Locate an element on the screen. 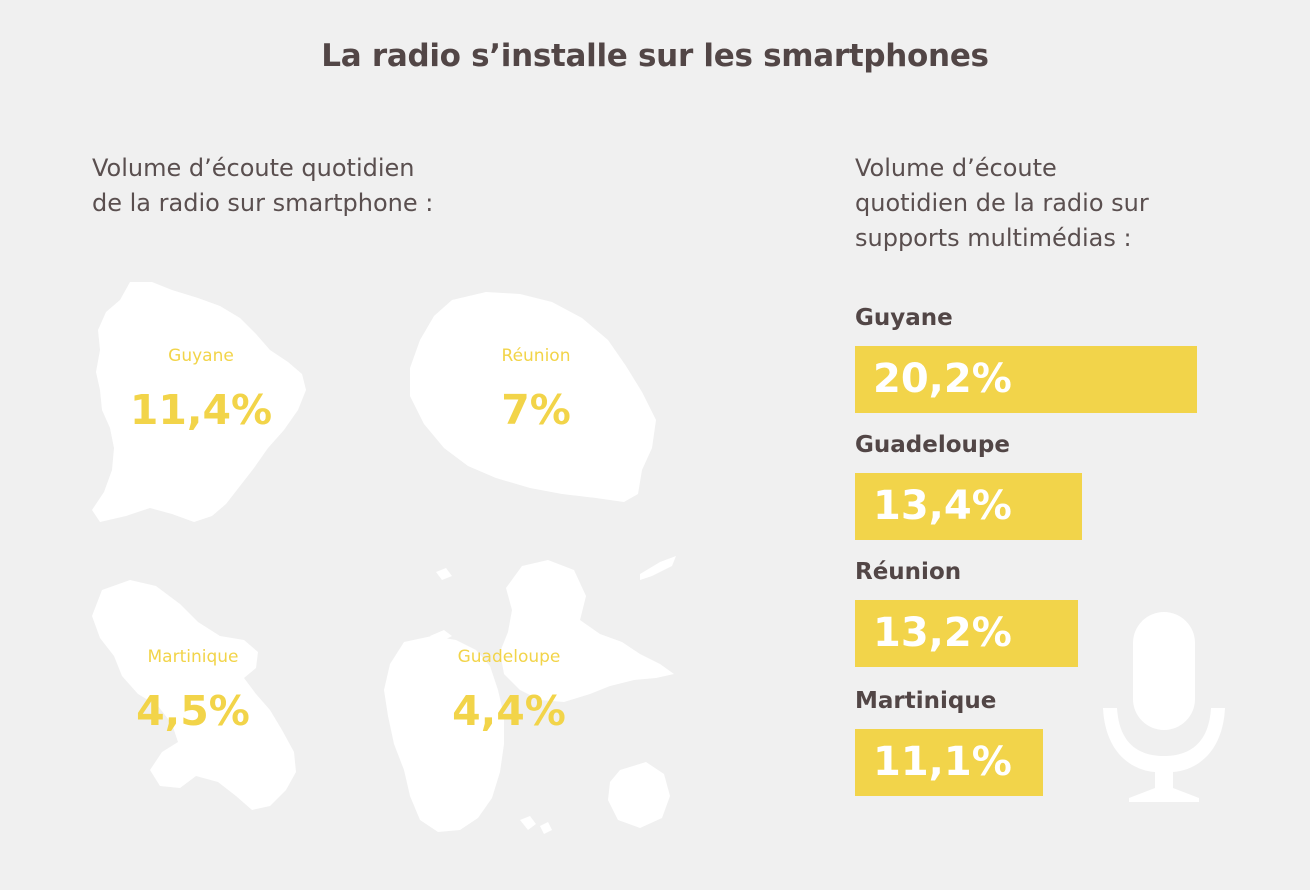  bar-category-label: Guadeloupe is located at coordinates (932, 445).